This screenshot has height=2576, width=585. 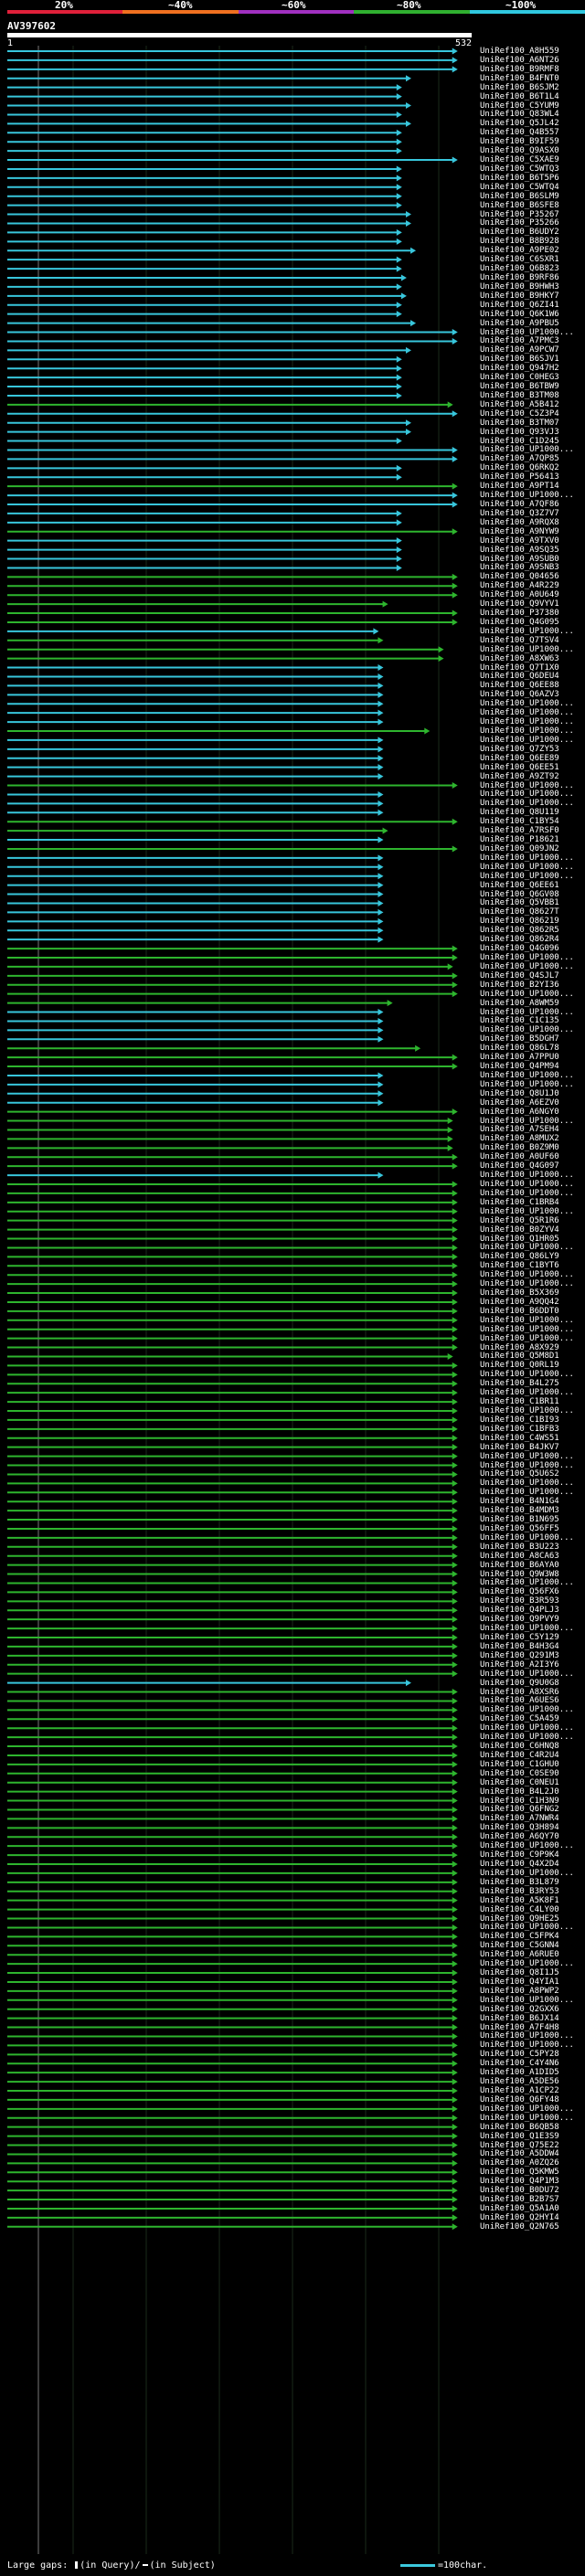 I want to click on hit-label: UniRef100_A8XW63, so click(x=519, y=658).